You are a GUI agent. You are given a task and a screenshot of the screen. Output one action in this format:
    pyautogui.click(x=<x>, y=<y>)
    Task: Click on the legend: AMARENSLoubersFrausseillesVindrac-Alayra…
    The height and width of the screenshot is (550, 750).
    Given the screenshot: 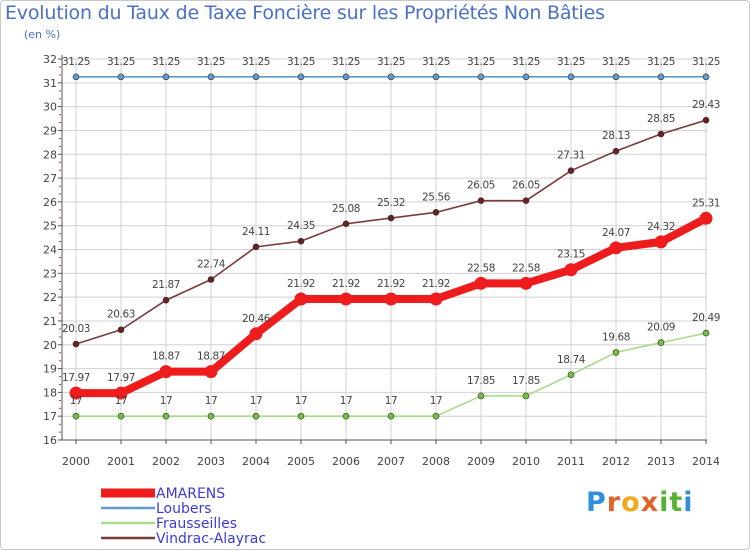 What is the action you would take?
    pyautogui.click(x=183, y=516)
    